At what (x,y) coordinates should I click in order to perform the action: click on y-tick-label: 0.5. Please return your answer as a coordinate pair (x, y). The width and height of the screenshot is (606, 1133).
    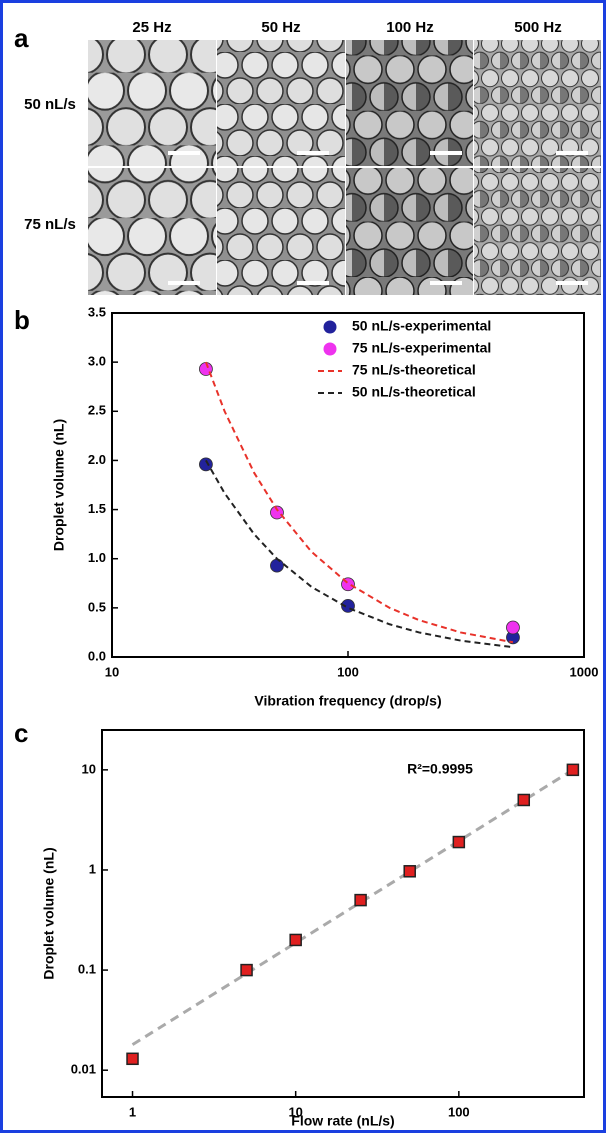
    Looking at the image, I should click on (97, 606).